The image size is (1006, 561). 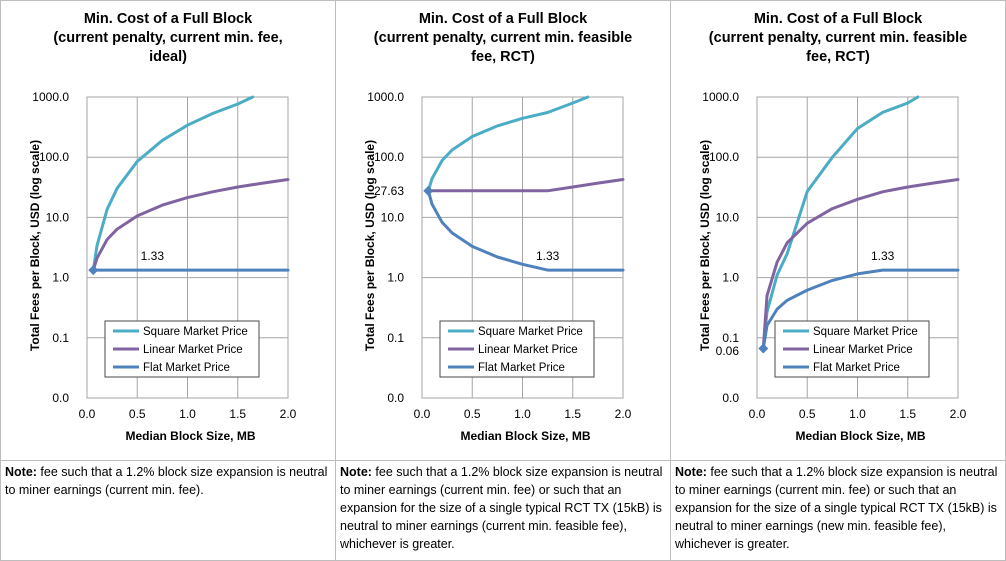 What do you see at coordinates (389, 191) in the screenshot?
I see `y-tick-label: 27.63` at bounding box center [389, 191].